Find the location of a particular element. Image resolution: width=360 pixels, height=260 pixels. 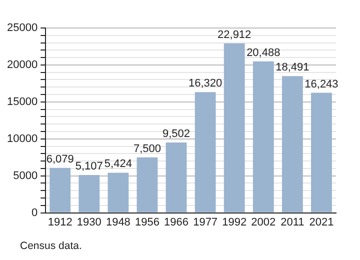

data-label: 16,243 is located at coordinates (321, 84).